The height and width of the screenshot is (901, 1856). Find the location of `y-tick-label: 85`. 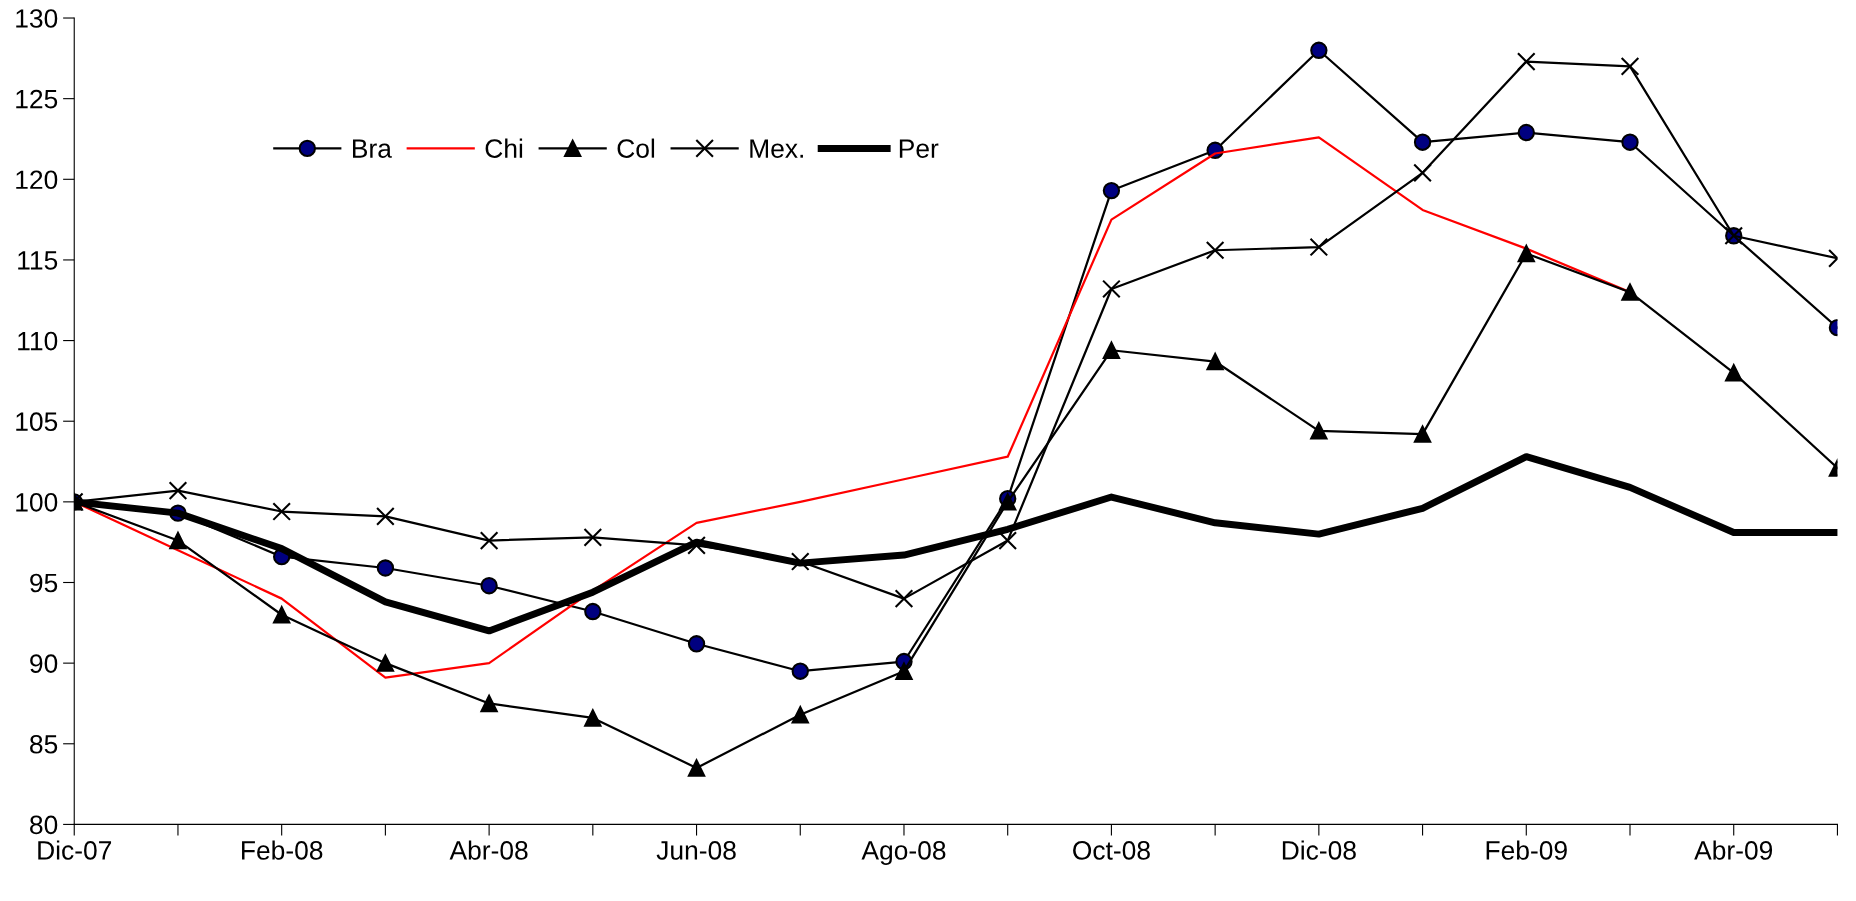

y-tick-label: 85 is located at coordinates (44, 744).